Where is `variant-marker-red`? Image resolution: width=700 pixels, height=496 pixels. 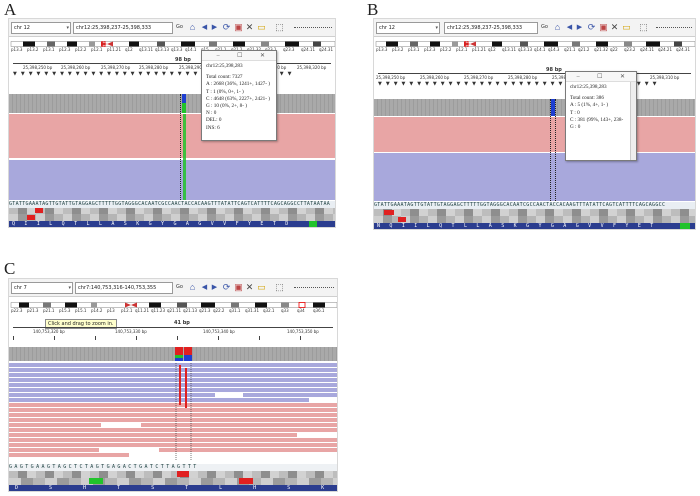
variant-marker-red is located at coordinates (188, 351).